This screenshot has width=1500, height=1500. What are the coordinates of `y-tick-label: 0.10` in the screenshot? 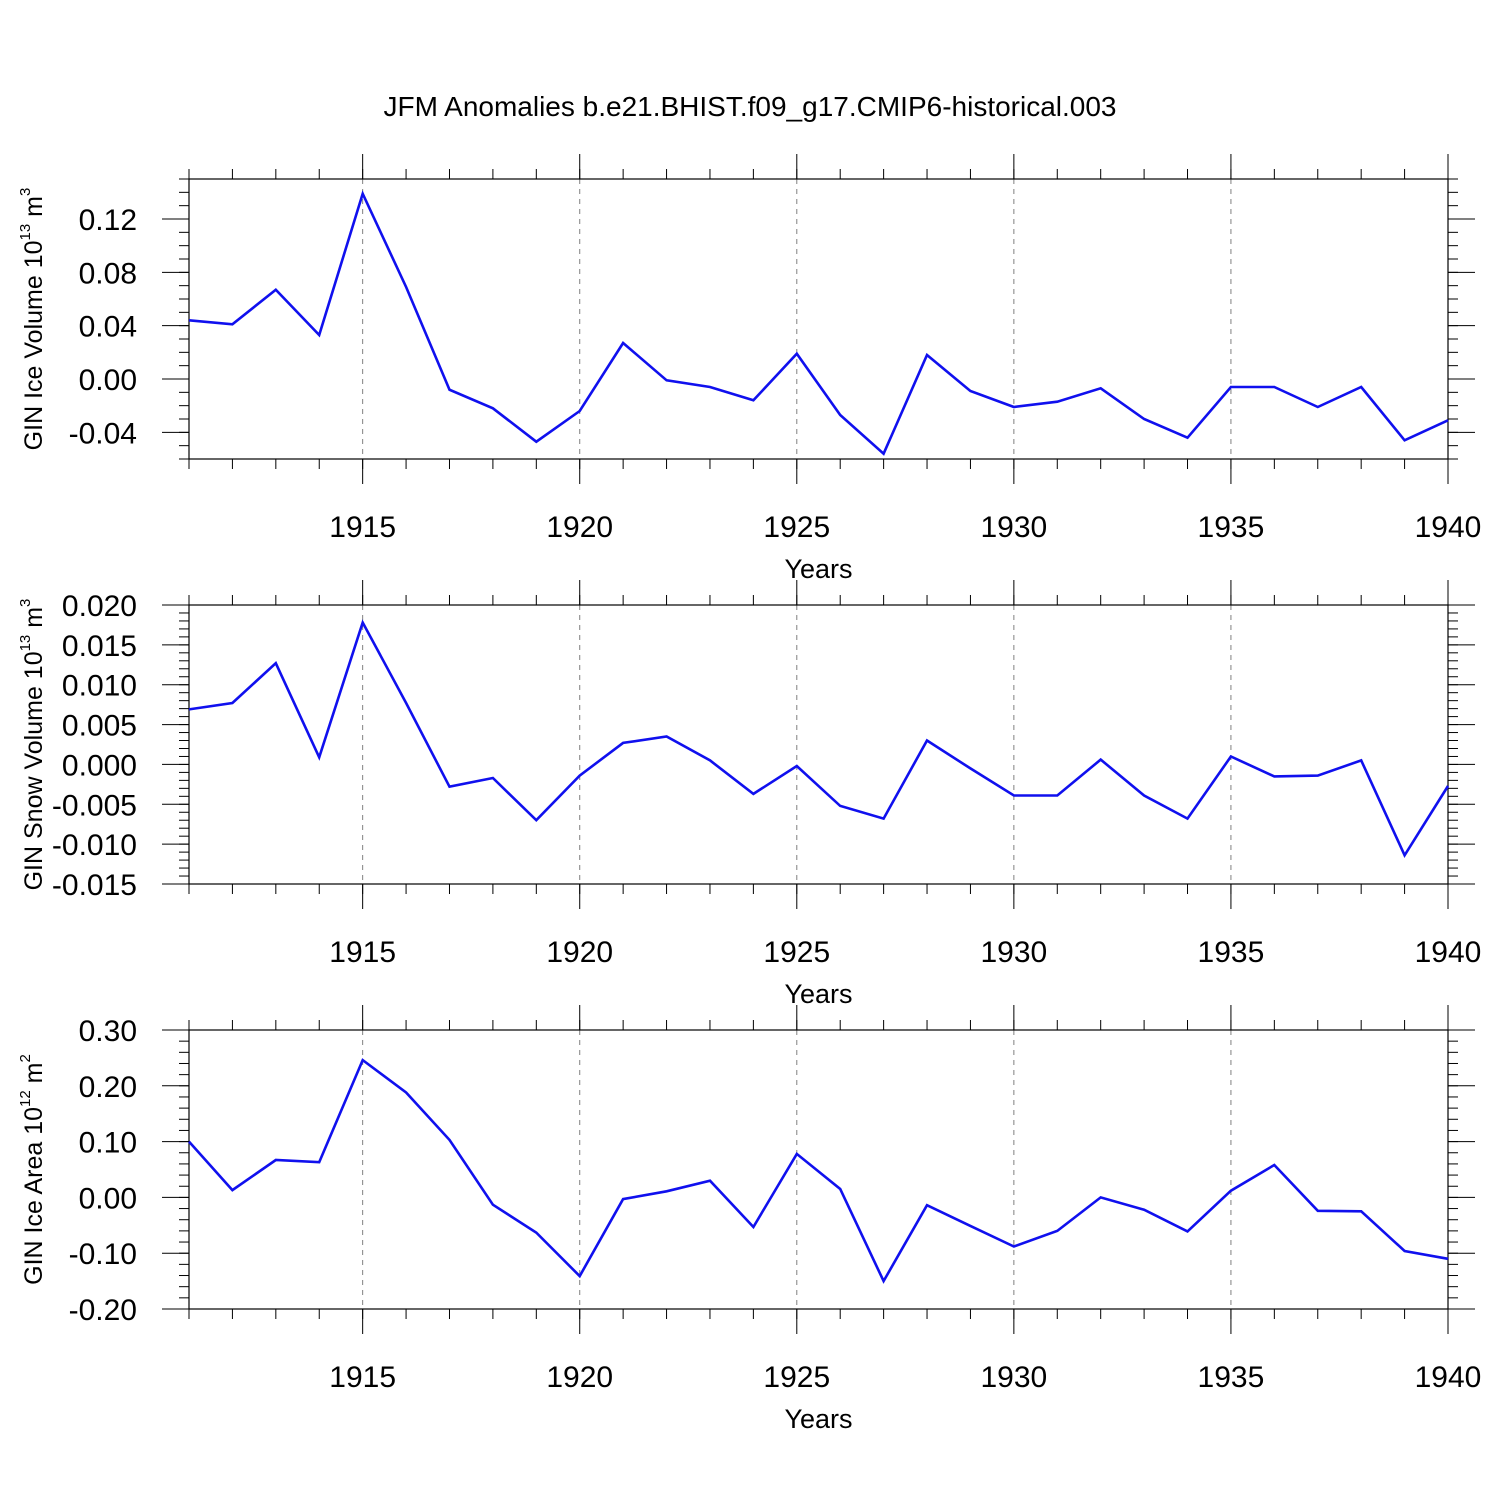 It's located at (108, 1143).